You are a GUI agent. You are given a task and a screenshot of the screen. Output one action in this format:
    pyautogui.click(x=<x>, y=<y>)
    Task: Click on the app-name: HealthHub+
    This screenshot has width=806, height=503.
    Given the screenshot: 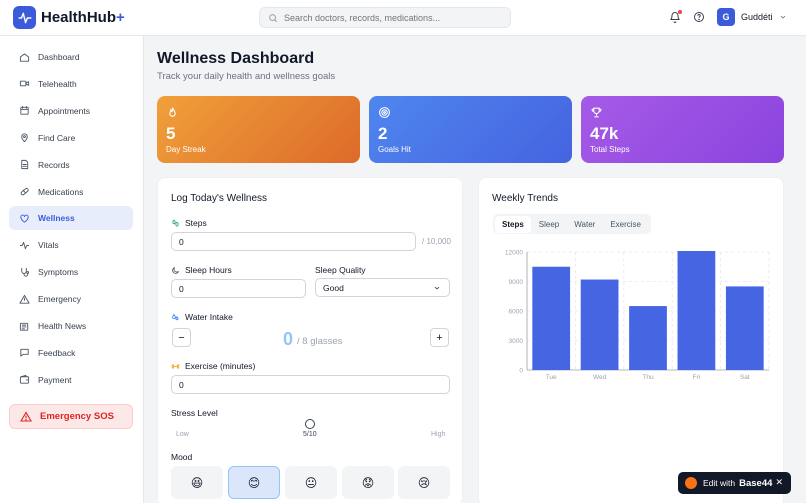 What is the action you would take?
    pyautogui.click(x=83, y=17)
    